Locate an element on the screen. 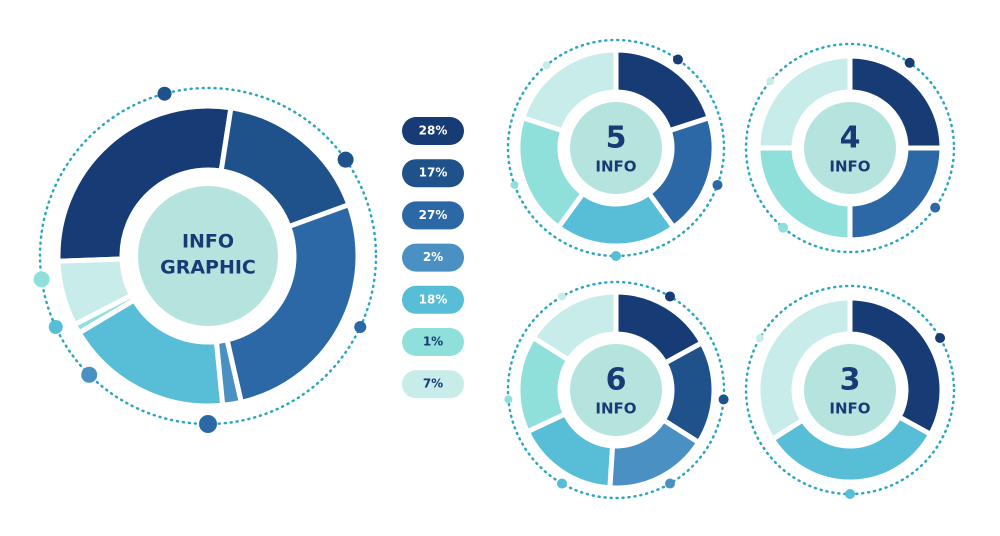  legend-label: 7% is located at coordinates (433, 384).